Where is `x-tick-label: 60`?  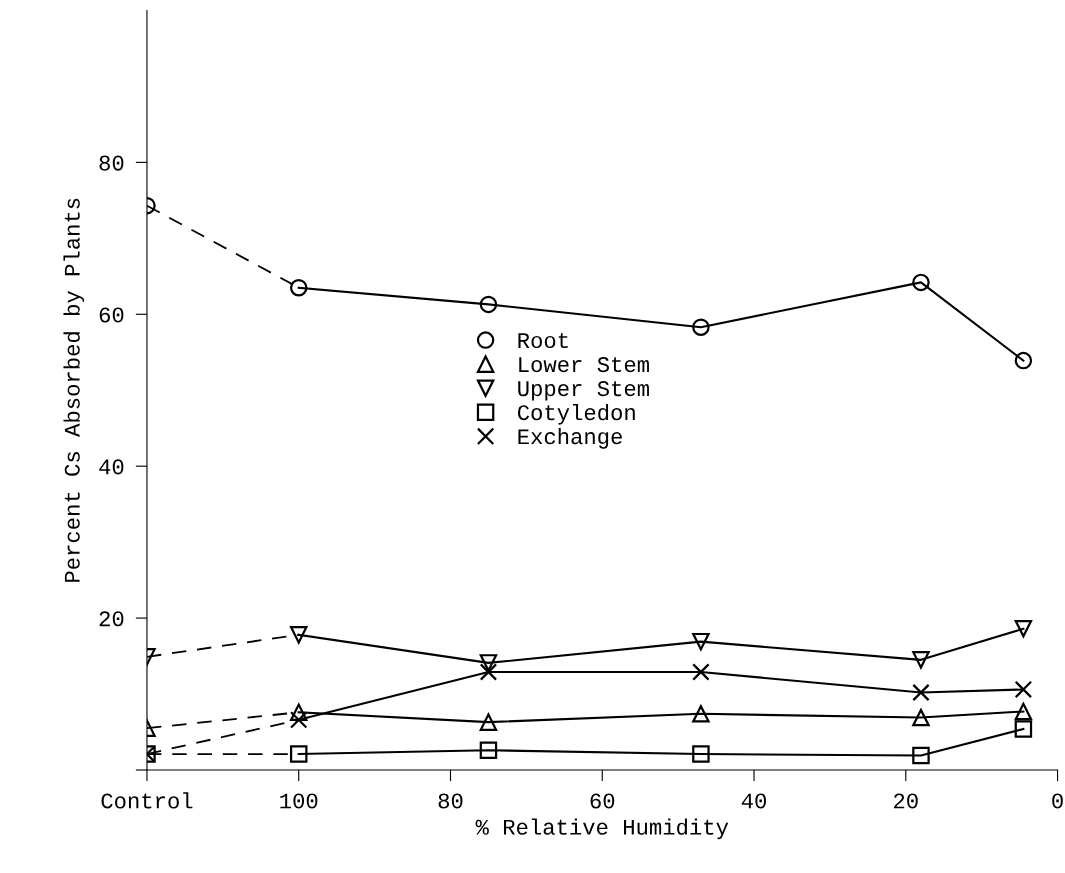
x-tick-label: 60 is located at coordinates (602, 801).